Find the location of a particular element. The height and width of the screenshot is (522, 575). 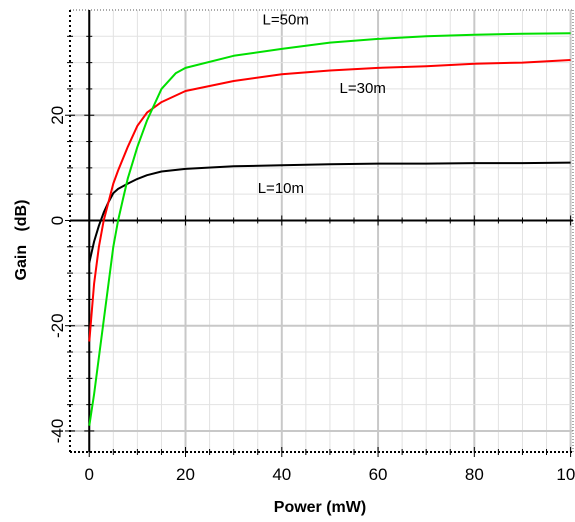

annotations: L=50m L=30m L=10m is located at coordinates (322, 104).